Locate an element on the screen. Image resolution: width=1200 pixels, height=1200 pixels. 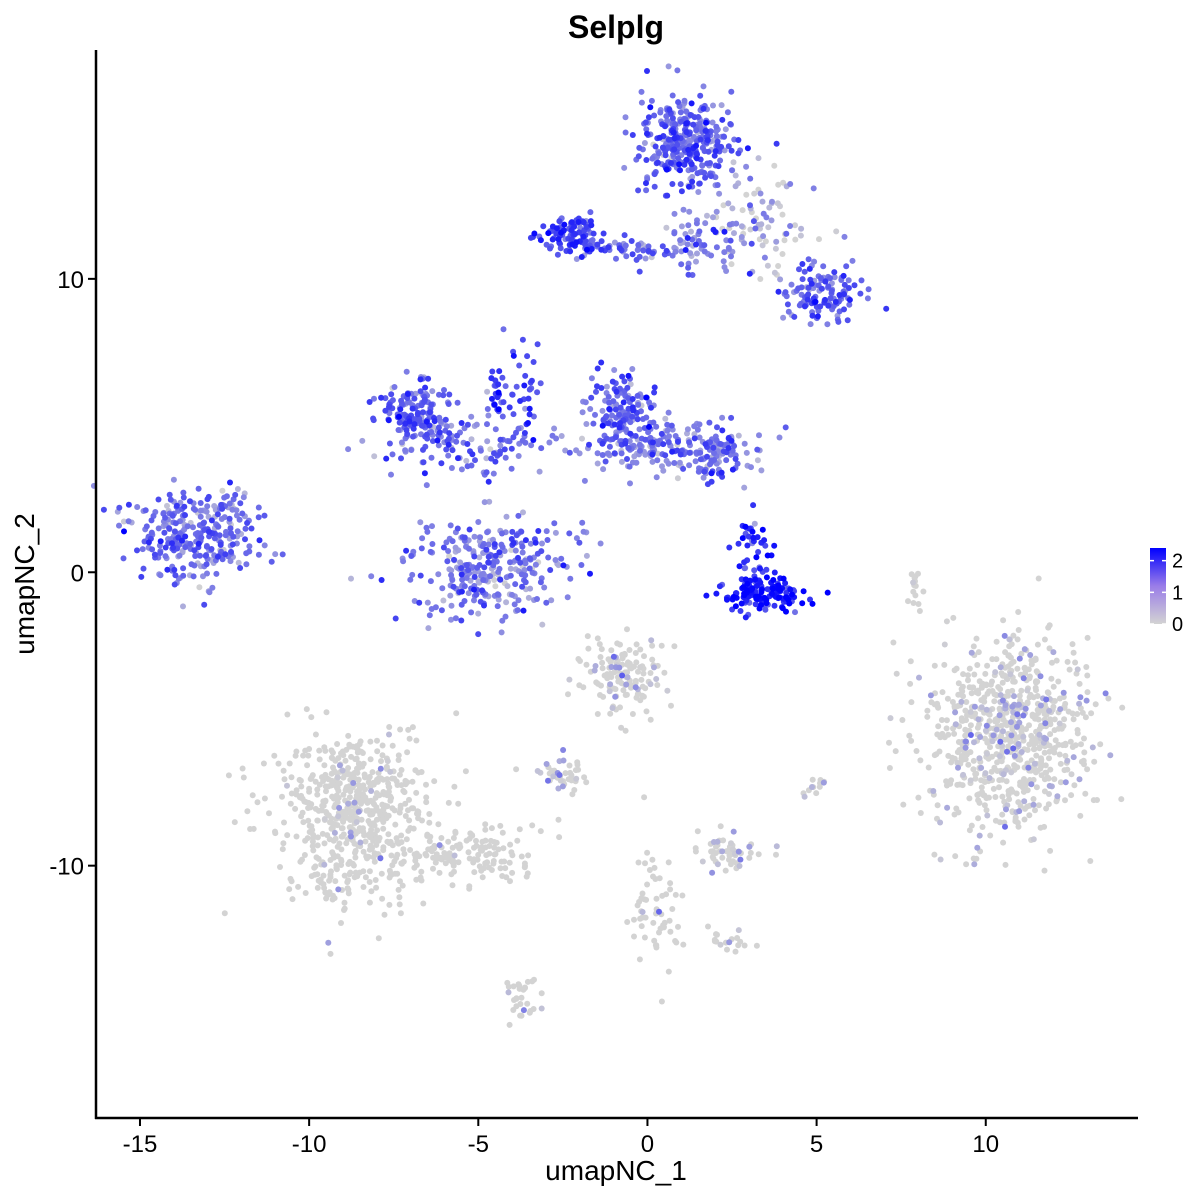
x-axis-ticks: -15 -10 -5 0 5 10 is located at coordinates (561, 1138).